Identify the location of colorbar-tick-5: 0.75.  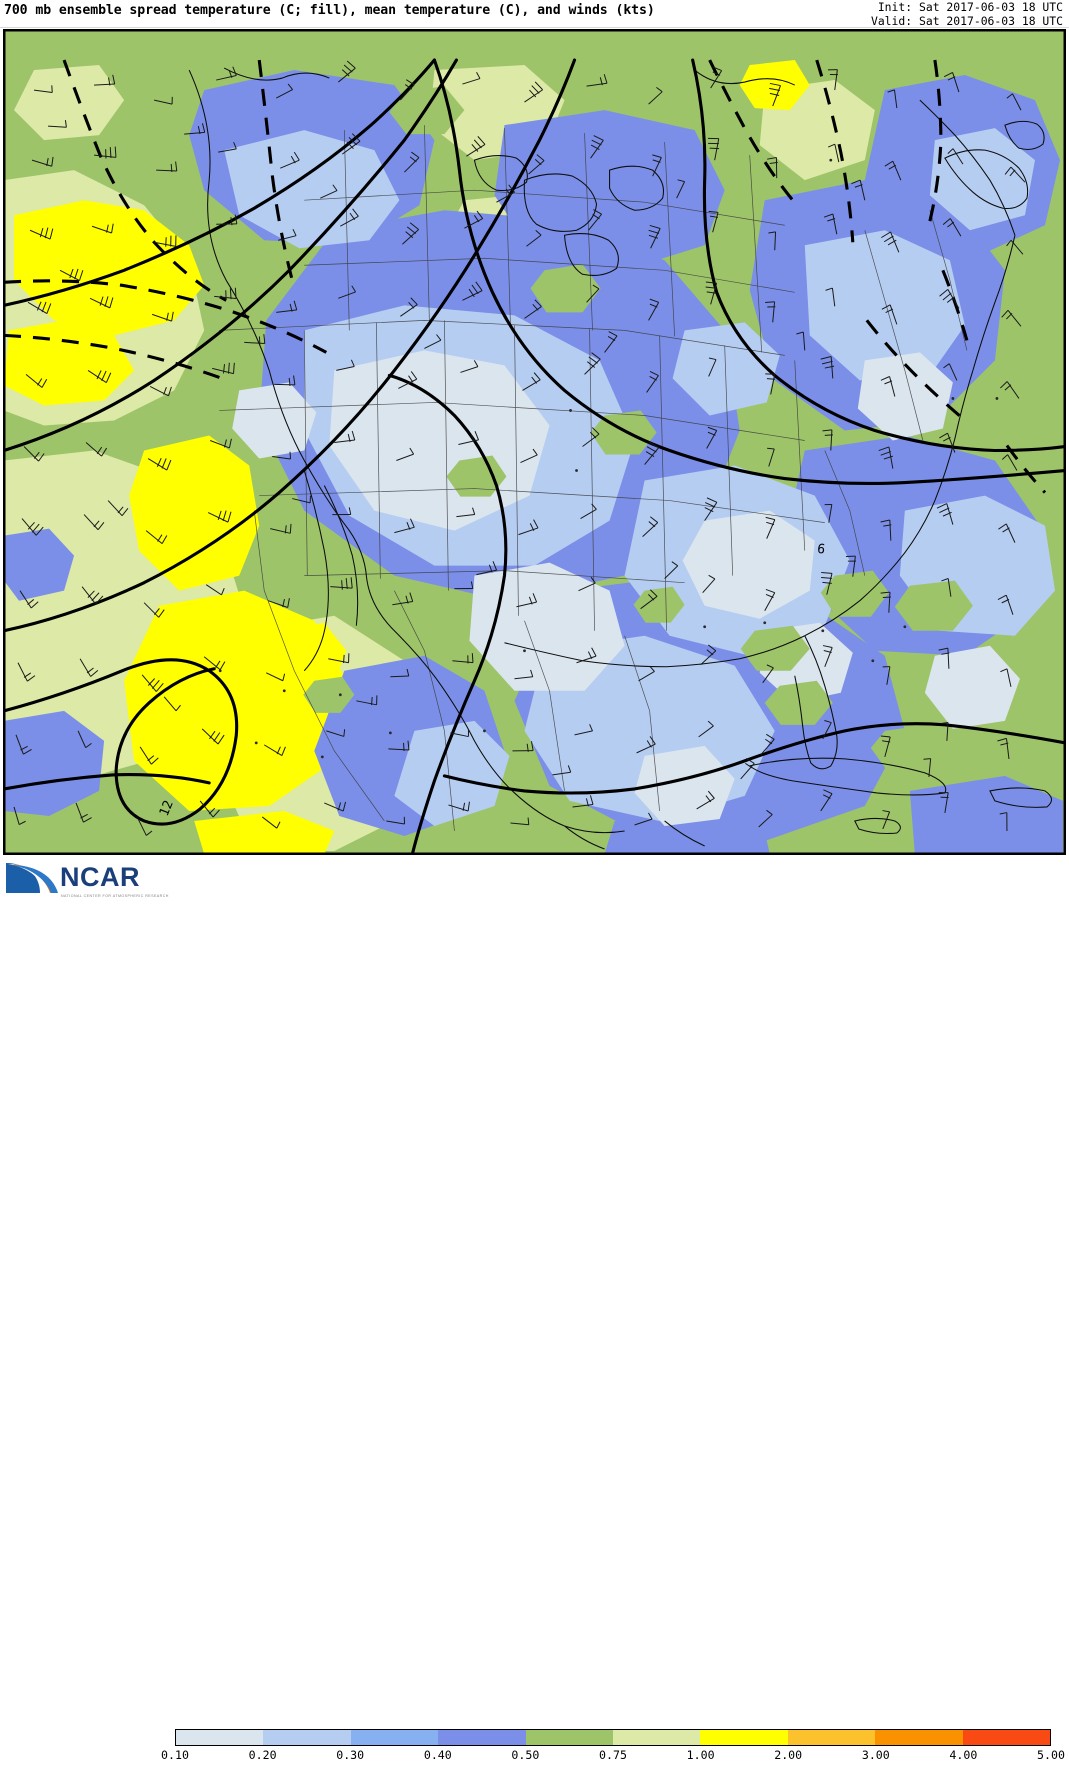
(613, 1755).